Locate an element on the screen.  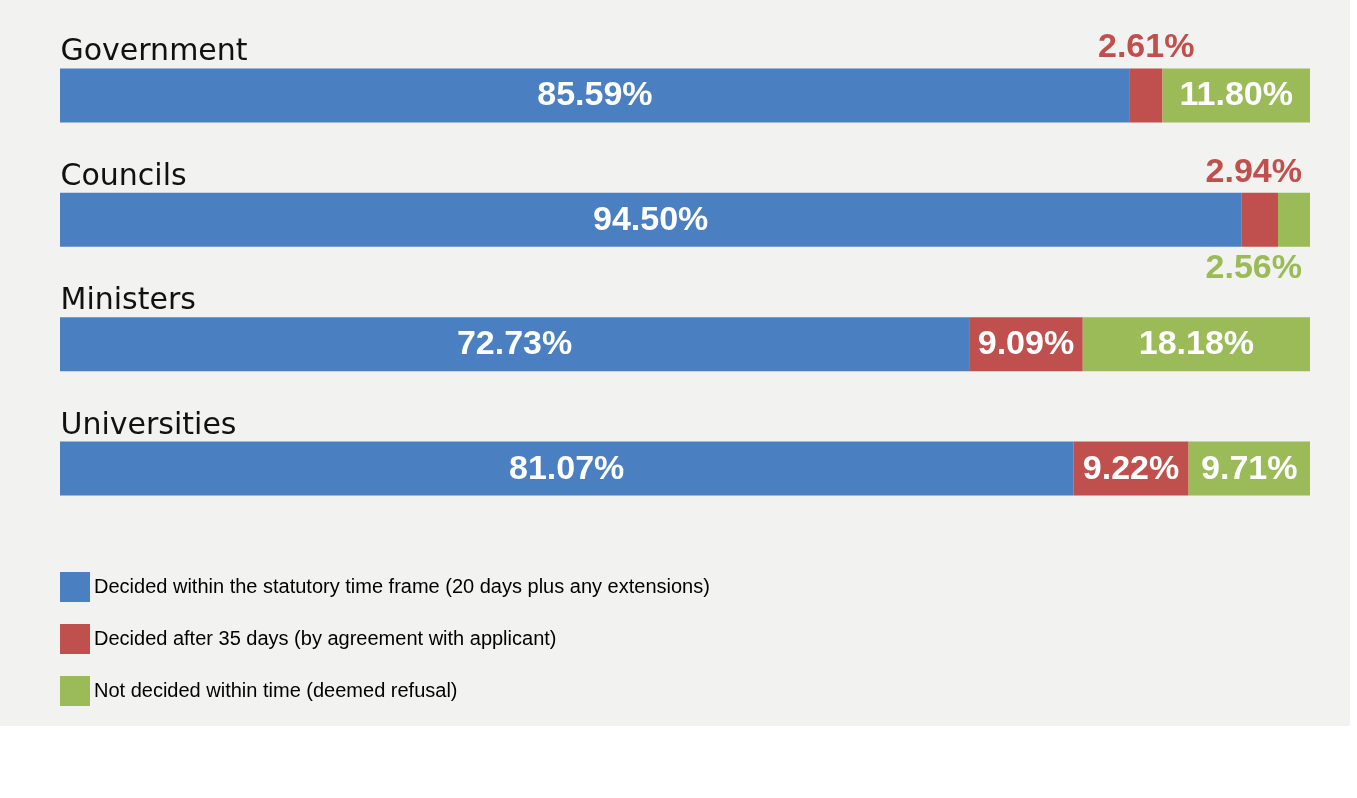
data-label: 85.59% is located at coordinates (595, 93).